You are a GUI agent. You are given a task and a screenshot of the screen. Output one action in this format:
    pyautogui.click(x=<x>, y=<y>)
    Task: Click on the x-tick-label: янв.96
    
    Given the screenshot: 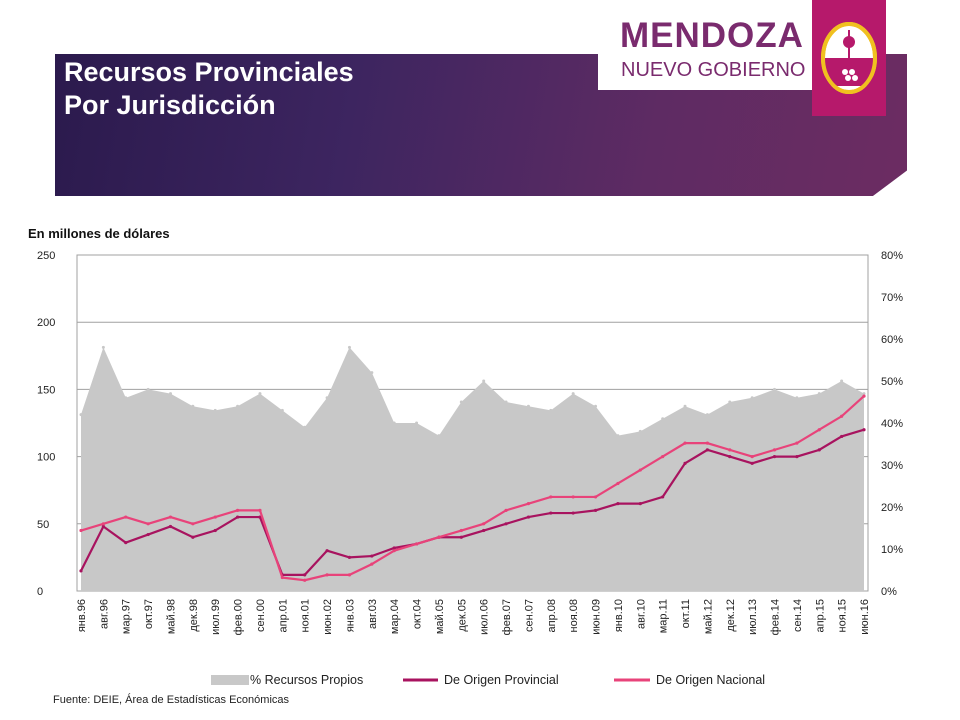 What is the action you would take?
    pyautogui.click(x=82, y=615)
    